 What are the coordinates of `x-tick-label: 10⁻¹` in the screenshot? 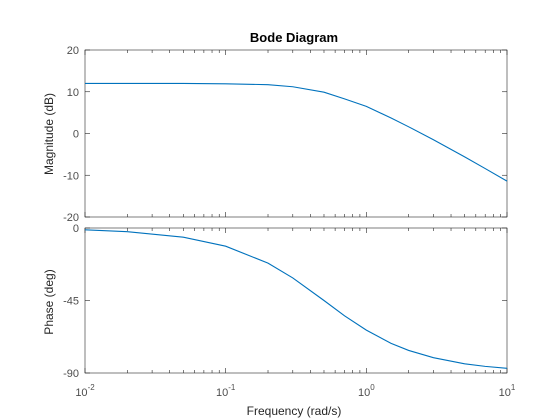 It's located at (226, 391).